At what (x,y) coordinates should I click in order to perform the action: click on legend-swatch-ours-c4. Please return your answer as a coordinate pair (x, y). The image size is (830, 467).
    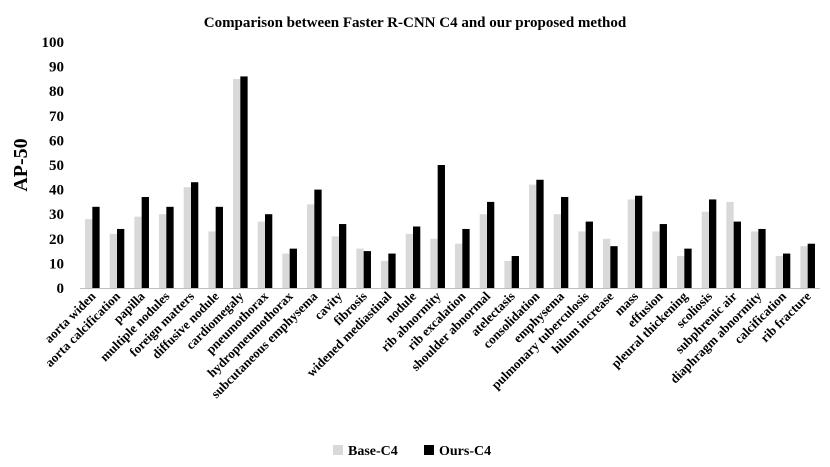
    Looking at the image, I should click on (429, 450).